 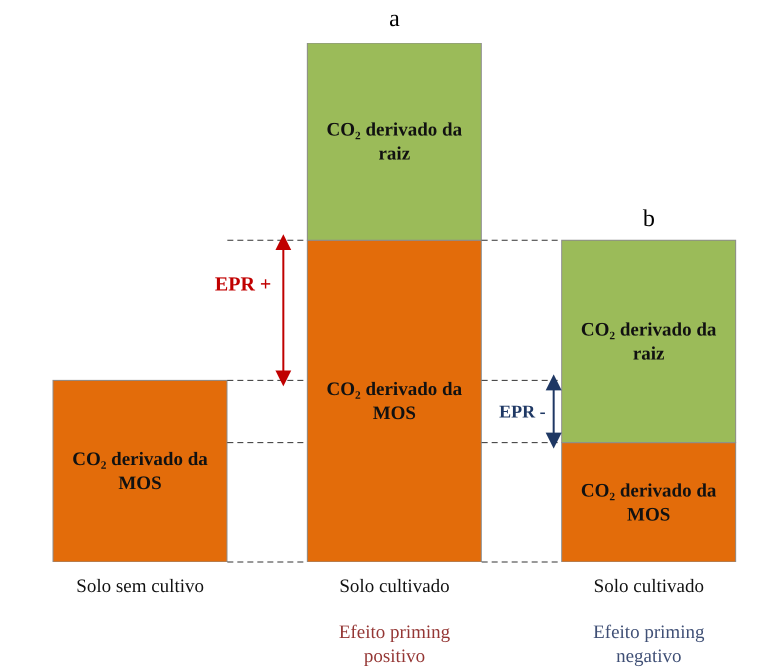 What do you see at coordinates (648, 503) in the screenshot?
I see `series-label: CO₂ derivado da MOS` at bounding box center [648, 503].